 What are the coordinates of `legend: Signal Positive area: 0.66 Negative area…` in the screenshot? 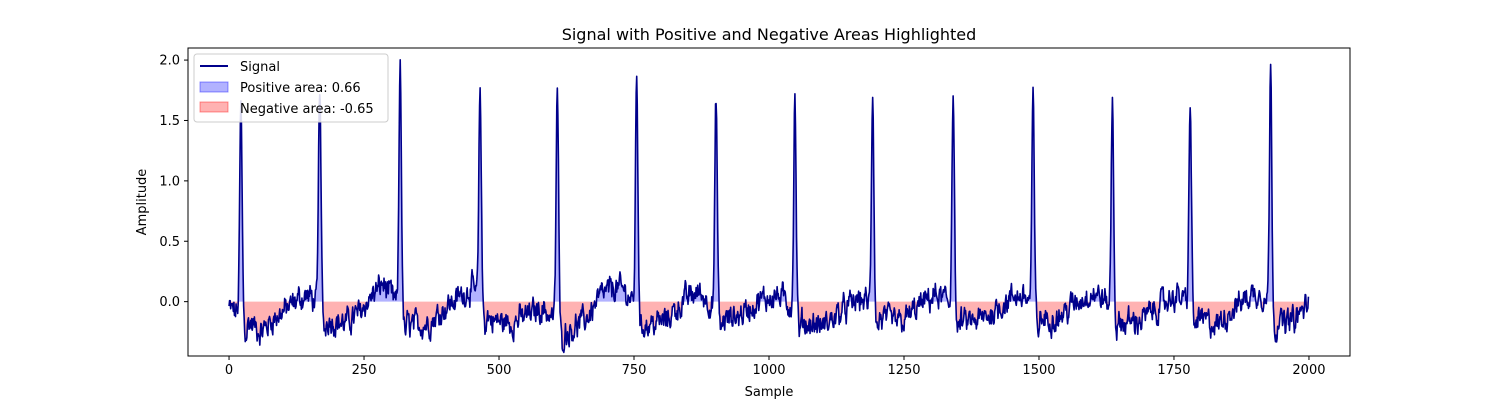 It's located at (291, 88).